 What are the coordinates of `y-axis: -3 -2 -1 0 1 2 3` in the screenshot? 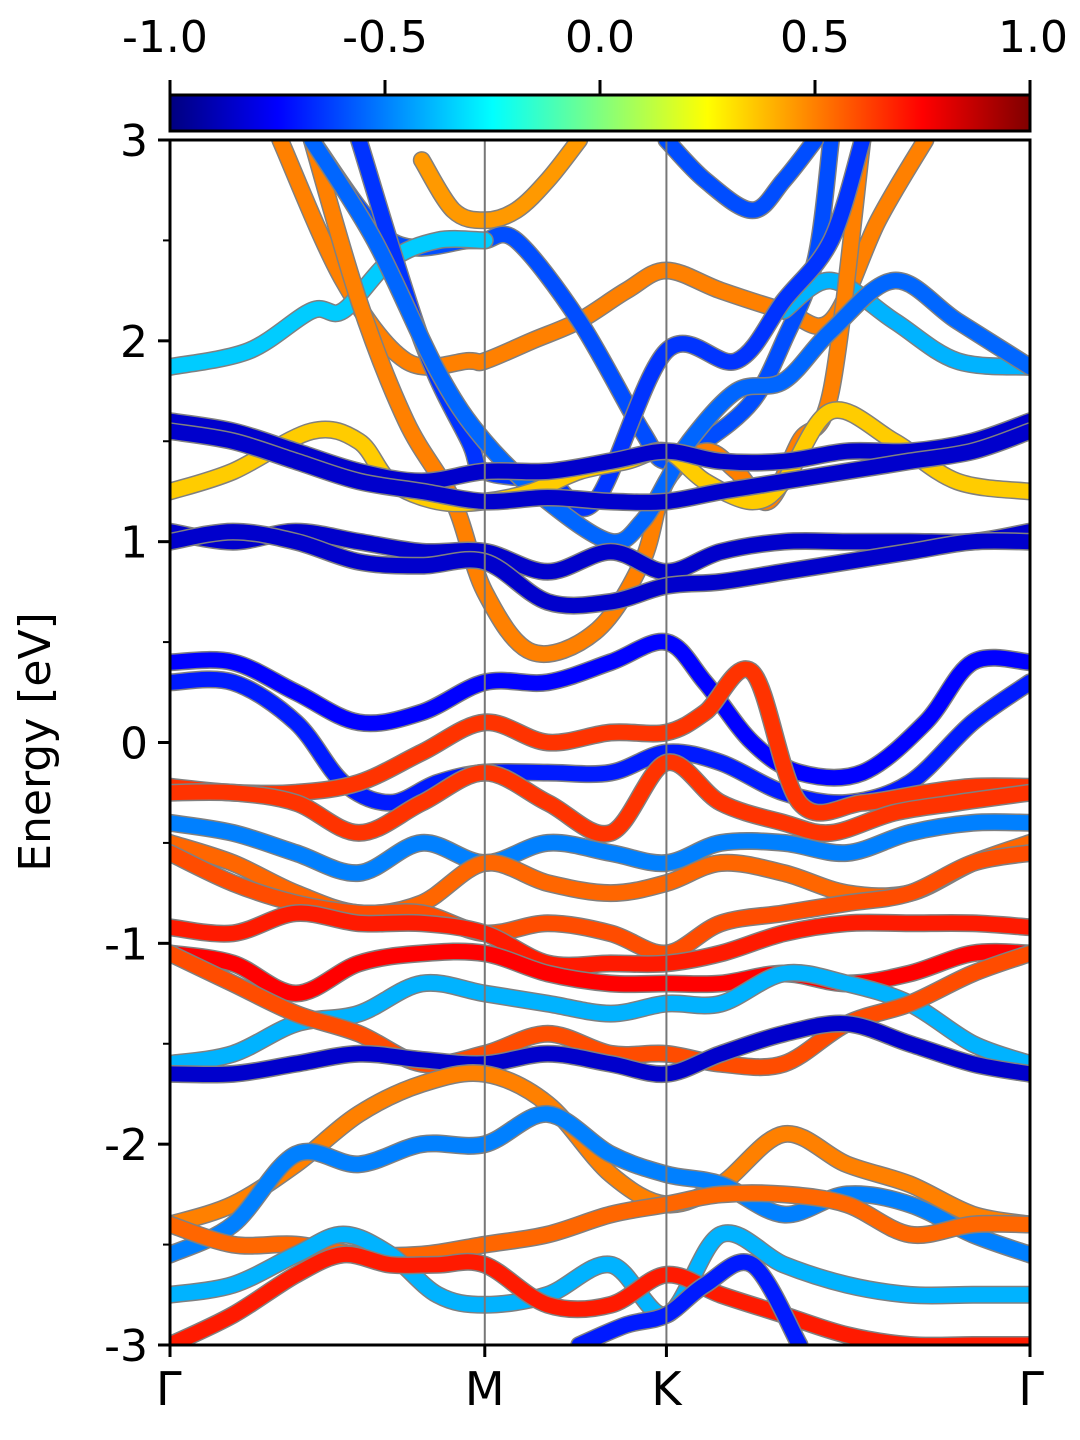 It's located at (137, 744).